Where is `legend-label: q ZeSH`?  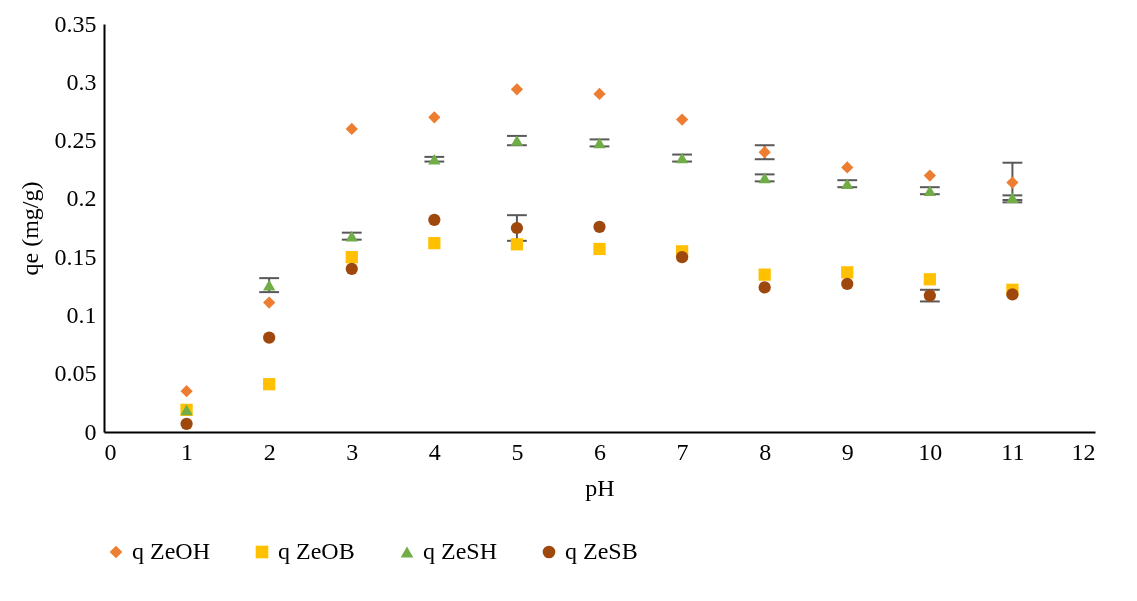
legend-label: q ZeSH is located at coordinates (460, 551).